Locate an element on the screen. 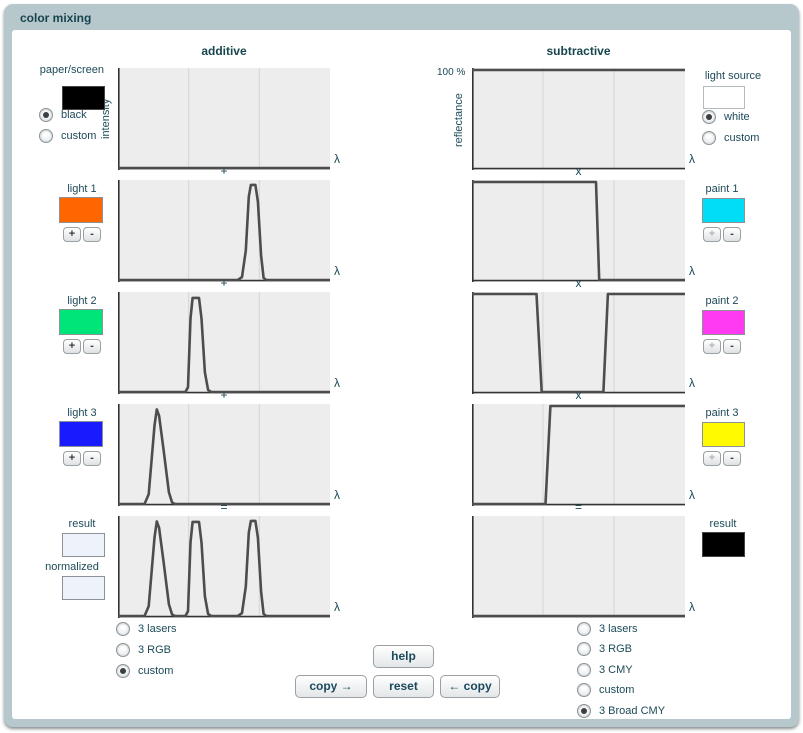 Image resolution: width=803 pixels, height=733 pixels. additive-preset-3-rgb-radio: 3 RGB is located at coordinates (143, 650).